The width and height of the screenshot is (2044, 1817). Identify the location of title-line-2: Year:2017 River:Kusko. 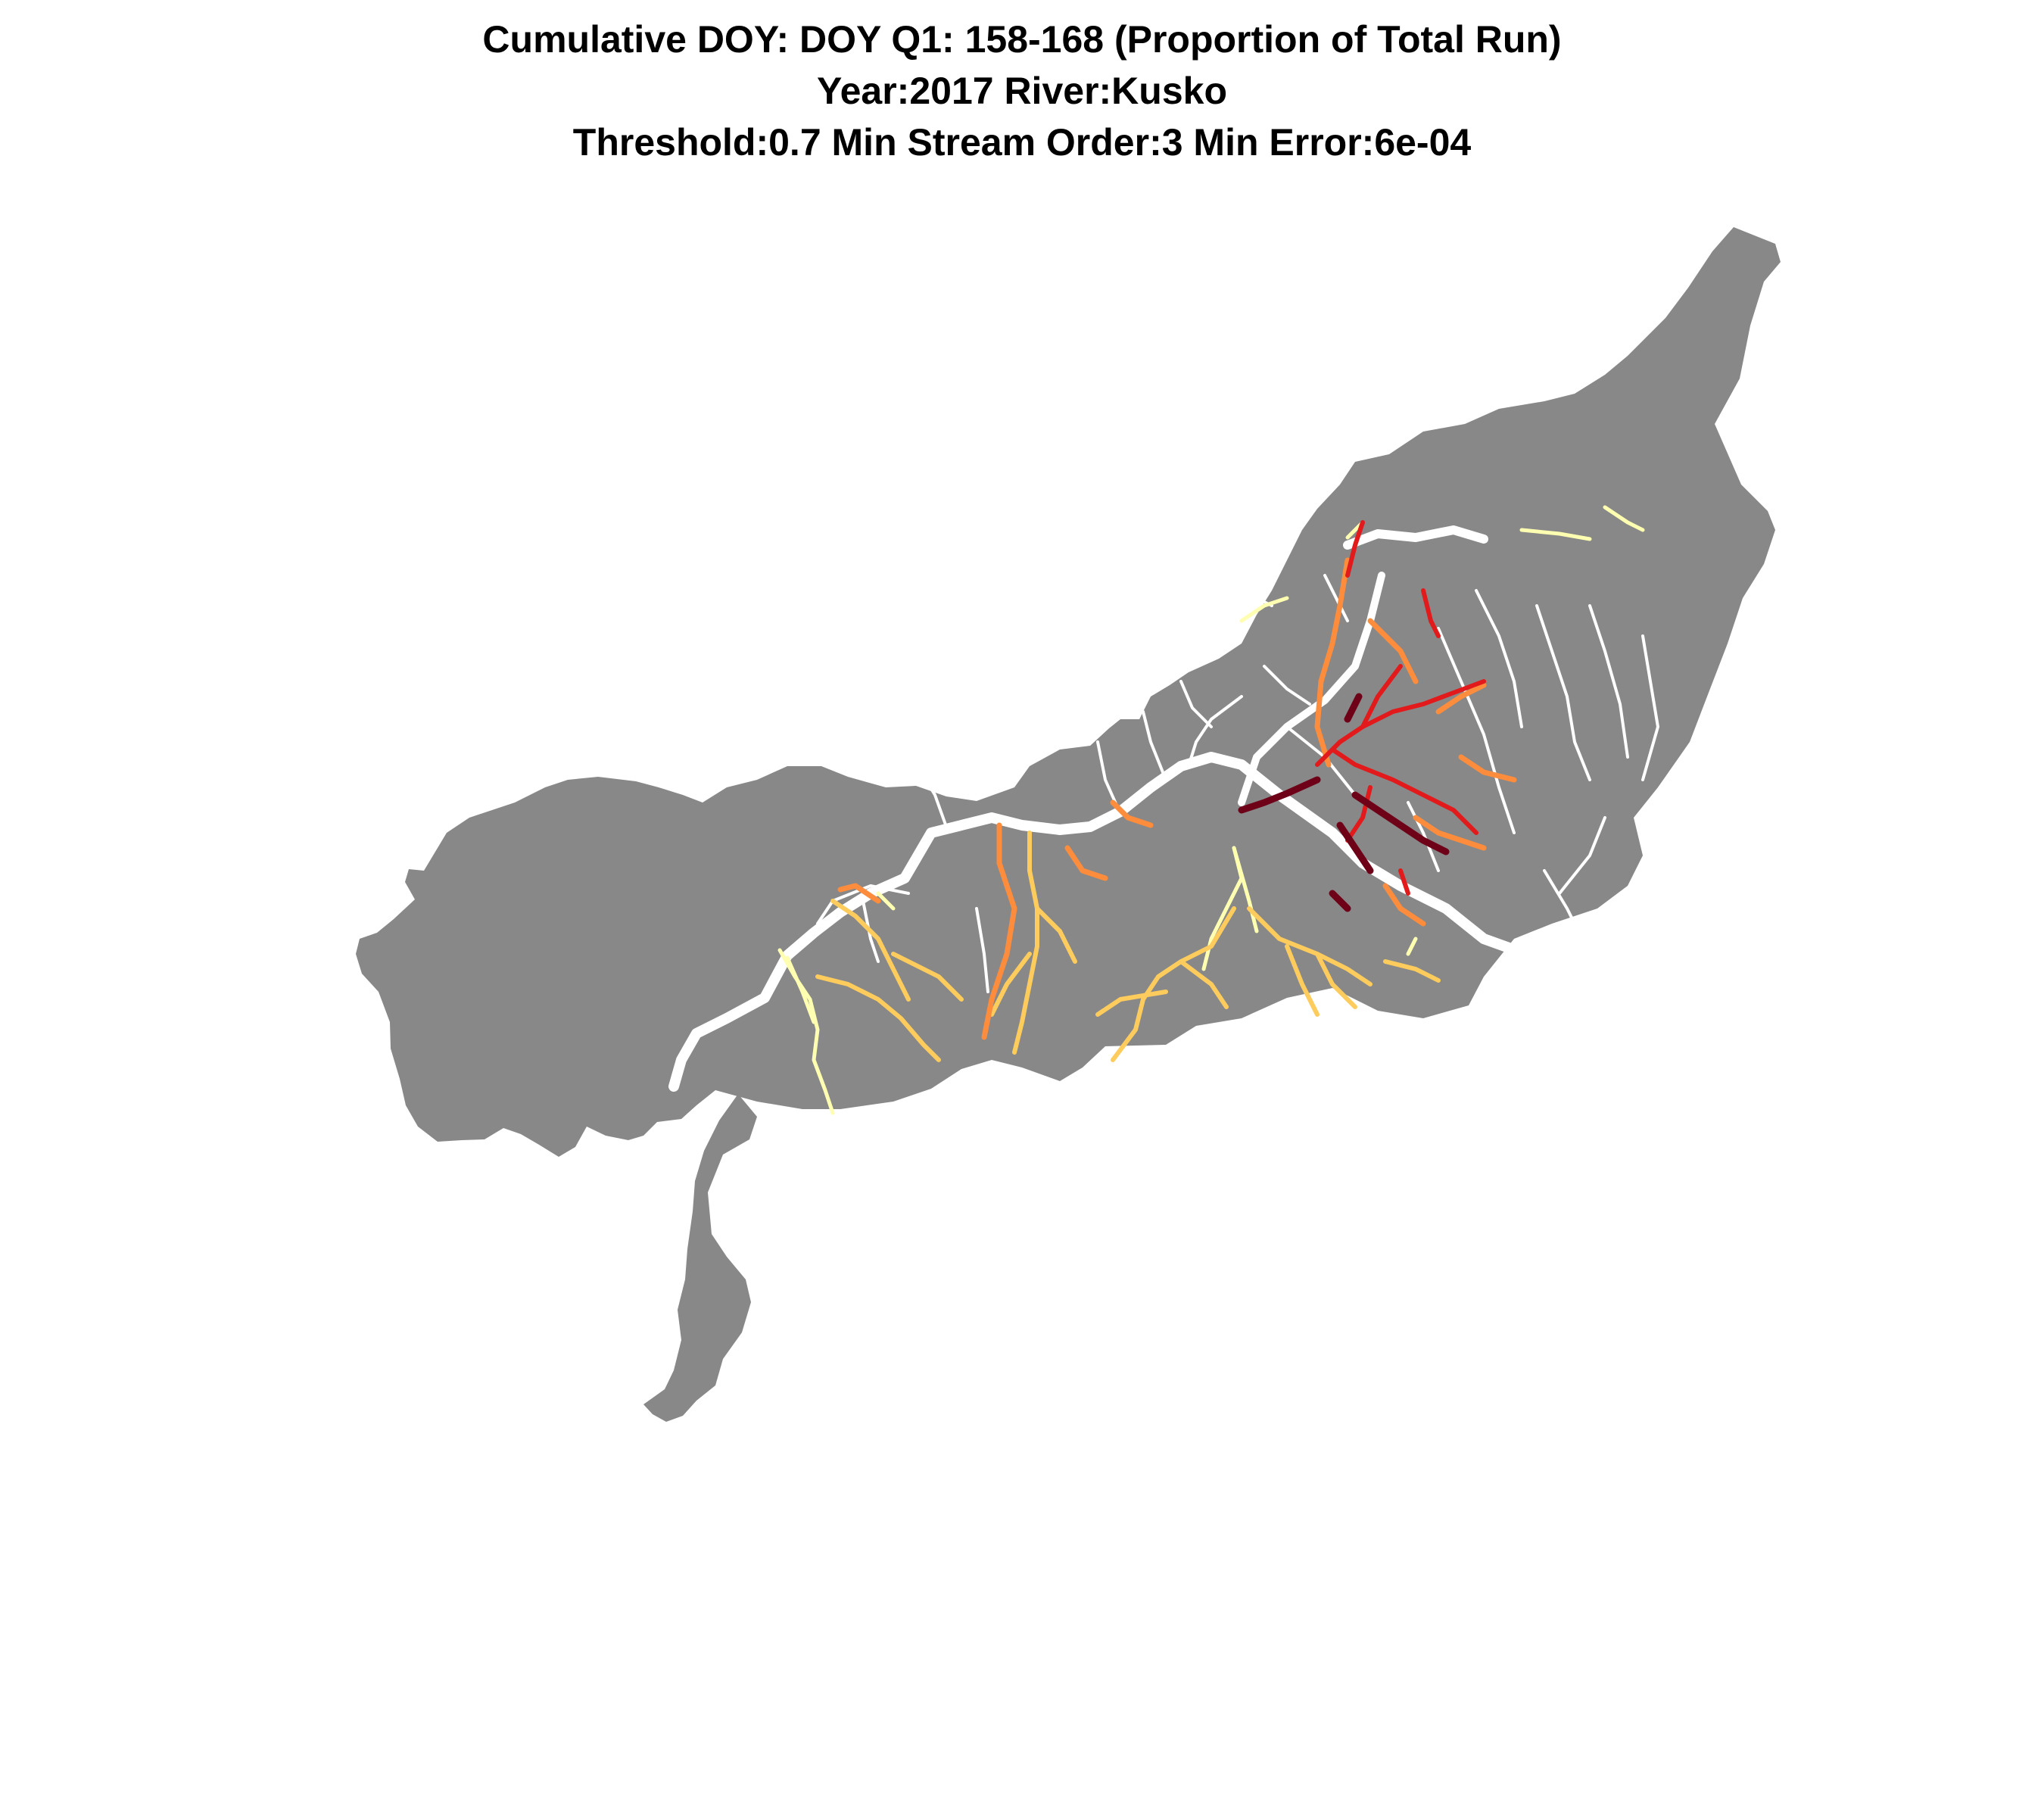
(1022, 91).